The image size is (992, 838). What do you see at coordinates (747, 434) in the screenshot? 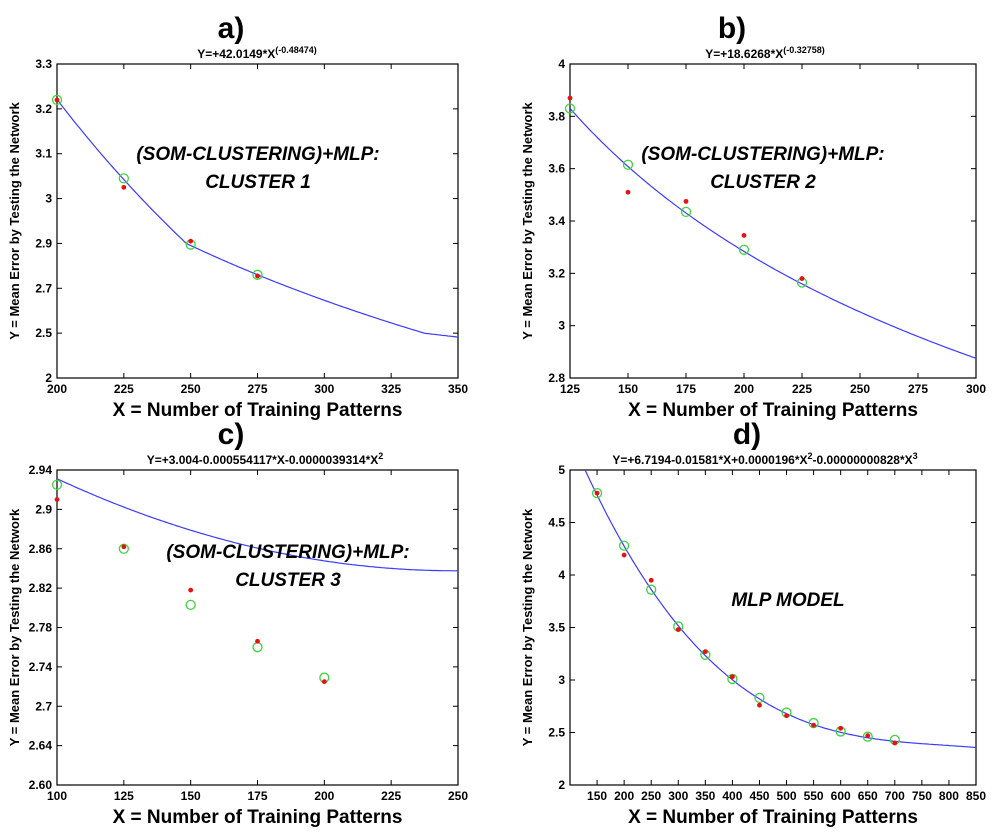
I see `panel-label: d)` at bounding box center [747, 434].